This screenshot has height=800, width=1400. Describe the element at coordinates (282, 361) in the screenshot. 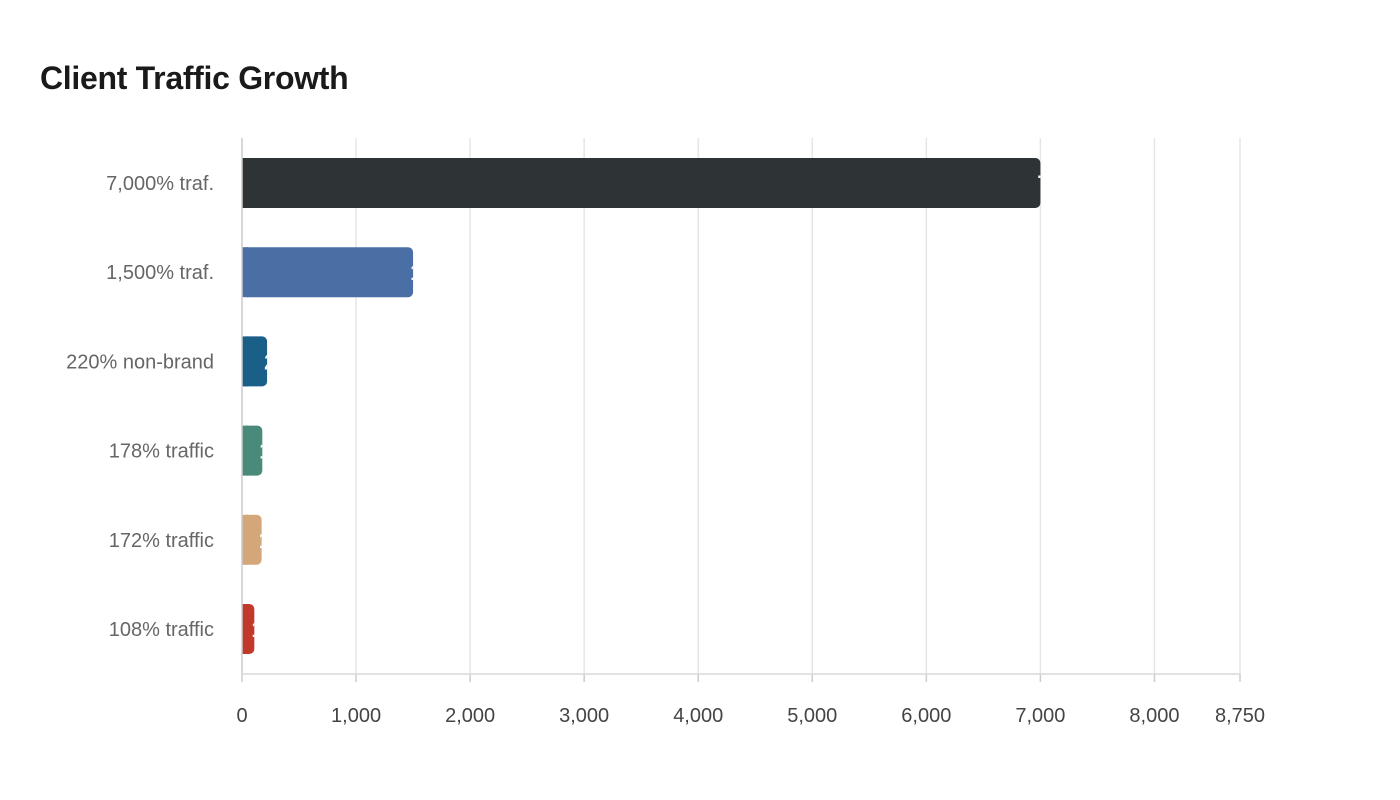

I see `value-label: 220` at that location.